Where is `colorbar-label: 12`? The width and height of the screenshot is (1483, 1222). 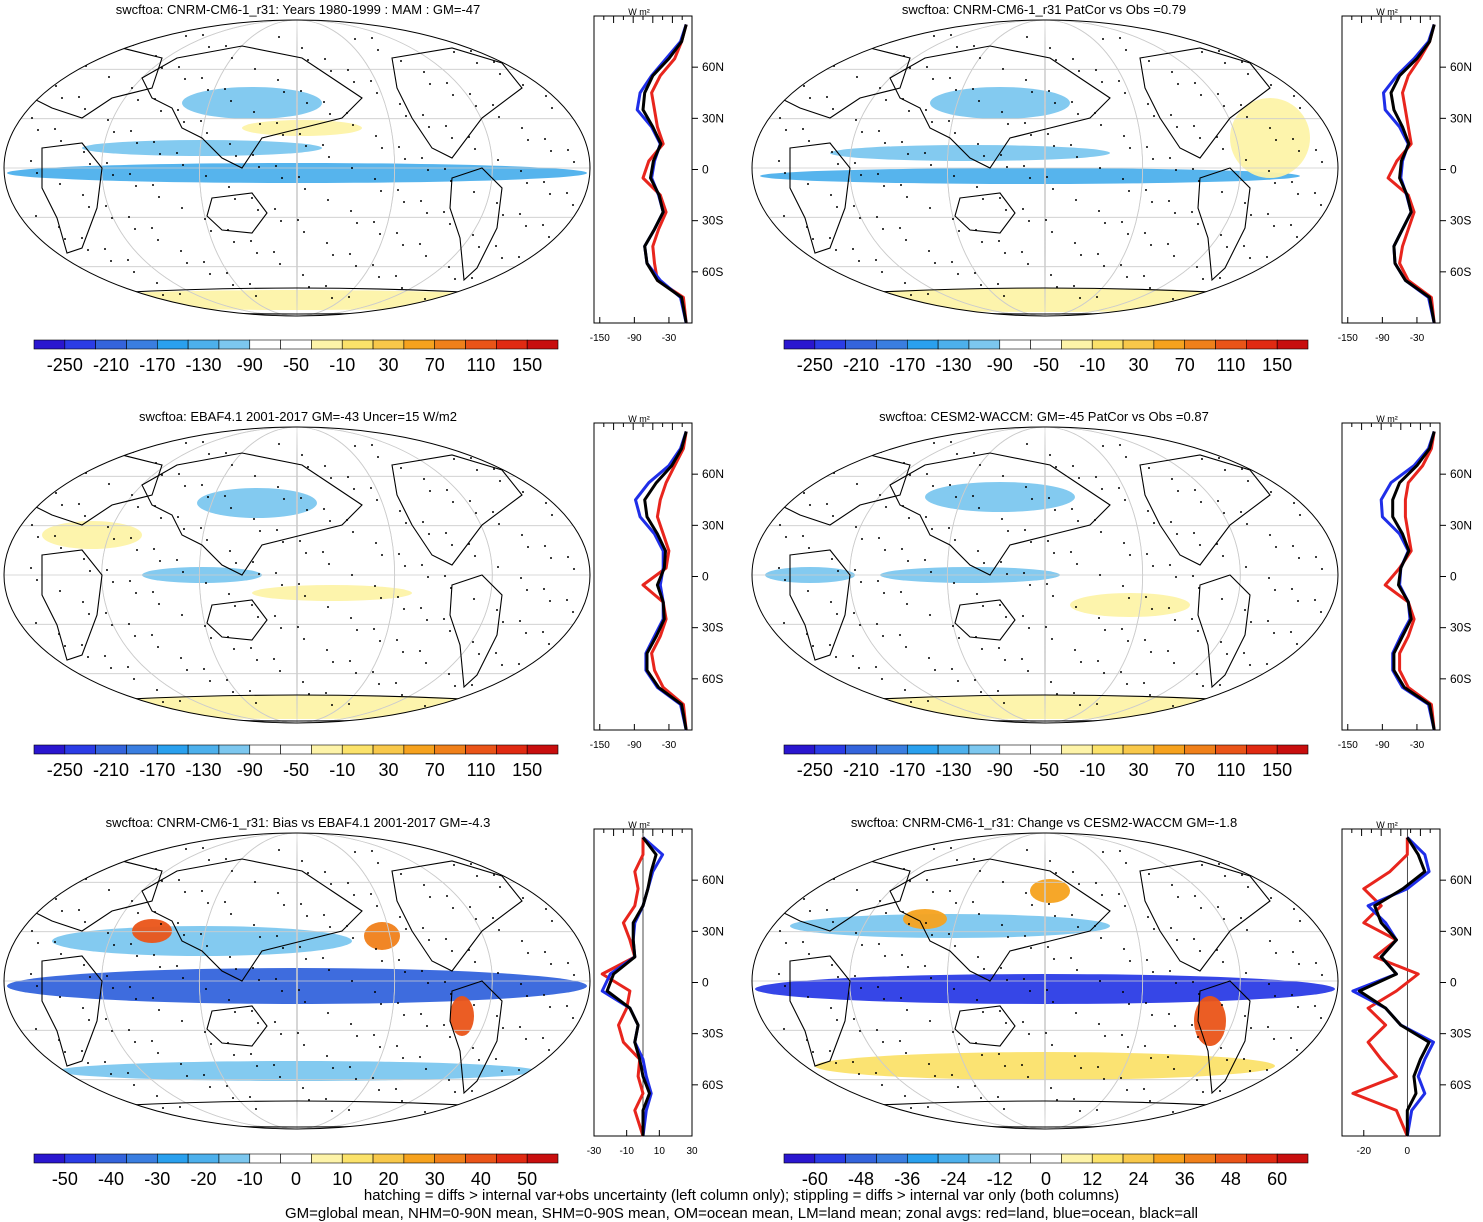 colorbar-label: 12 is located at coordinates (1092, 1179).